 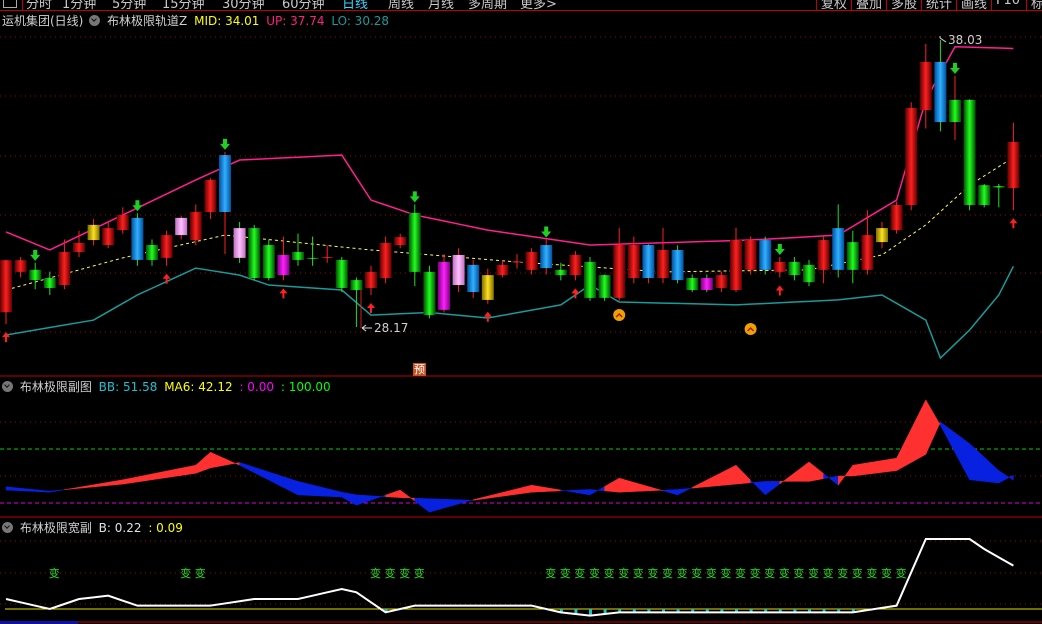 I want to click on indicator-name: 布林极限副图, so click(x=55, y=387).